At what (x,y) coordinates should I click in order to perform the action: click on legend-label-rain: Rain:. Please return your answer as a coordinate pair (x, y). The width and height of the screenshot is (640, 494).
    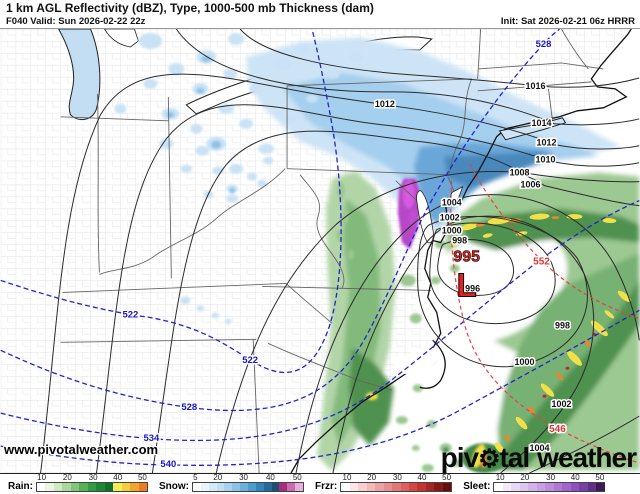
    Looking at the image, I should click on (20, 486).